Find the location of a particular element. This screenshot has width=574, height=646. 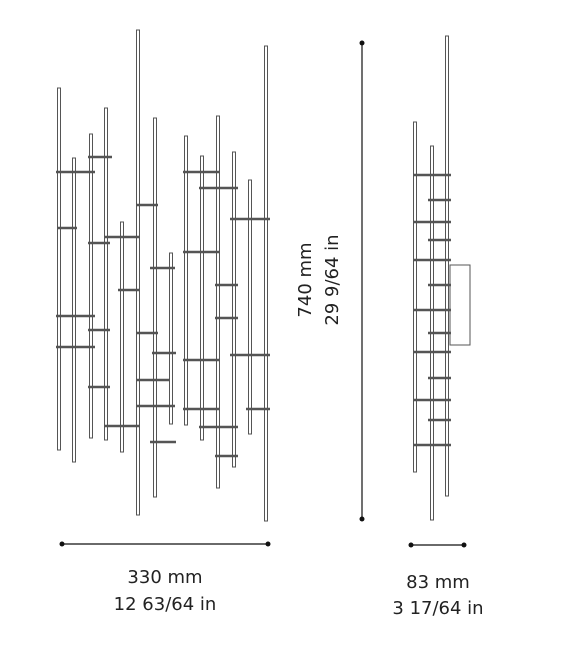

side-view is located at coordinates (442, 278).